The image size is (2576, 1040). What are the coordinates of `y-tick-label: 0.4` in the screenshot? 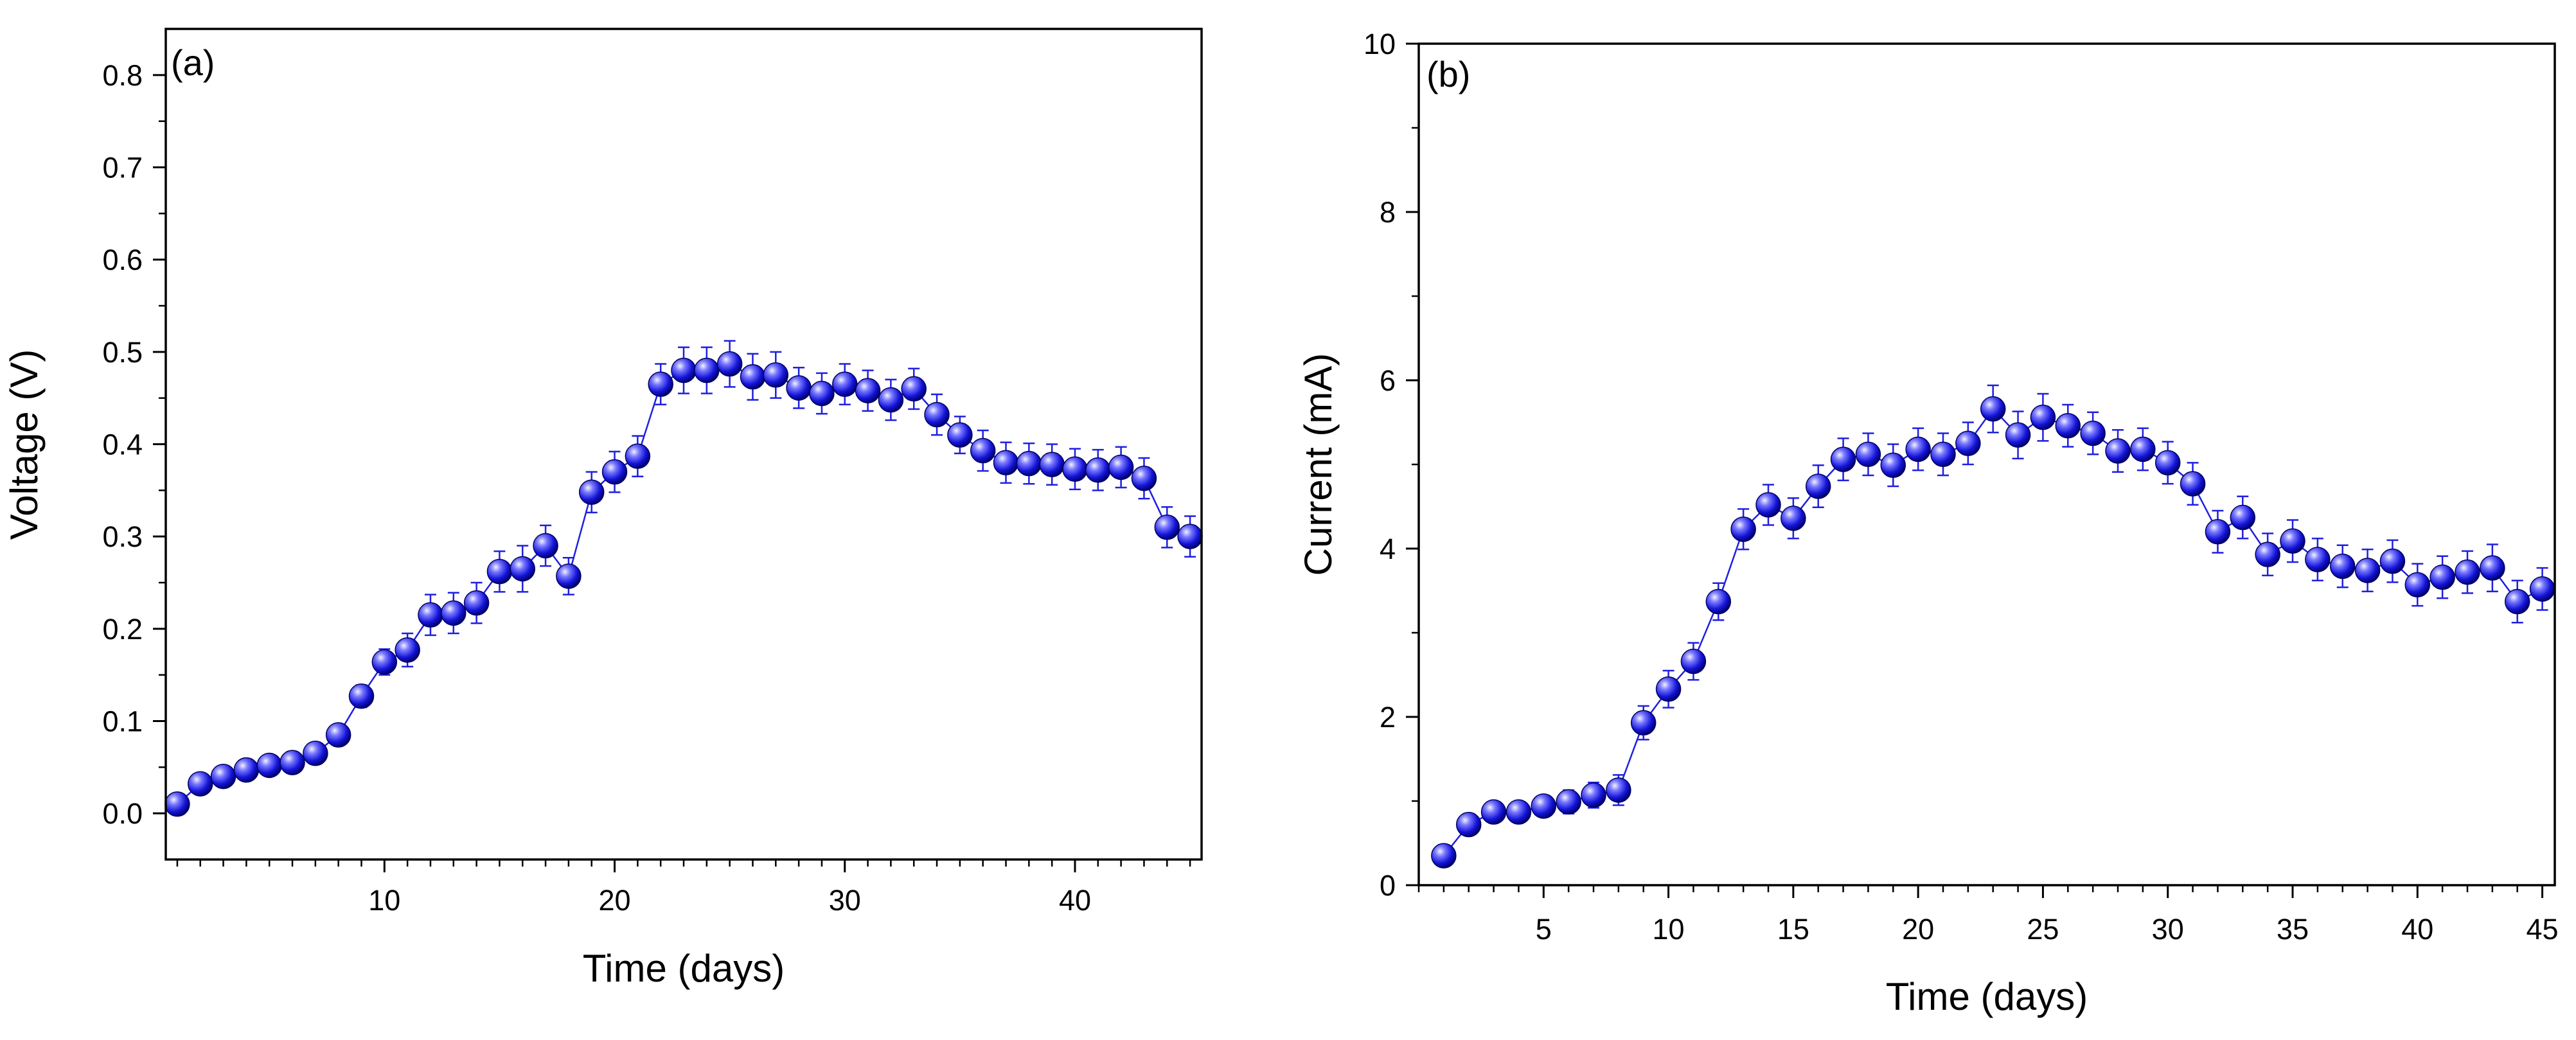 It's located at (123, 444).